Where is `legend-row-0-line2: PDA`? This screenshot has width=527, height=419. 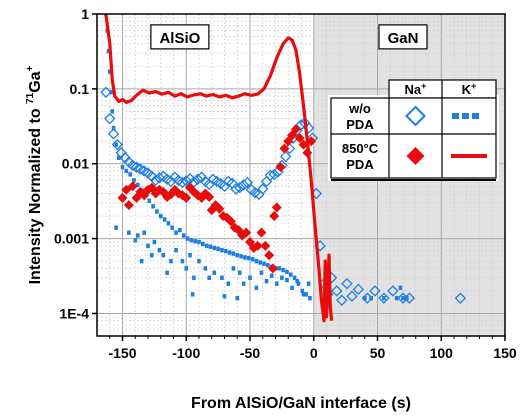 legend-row-0-line2: PDA is located at coordinates (360, 124).